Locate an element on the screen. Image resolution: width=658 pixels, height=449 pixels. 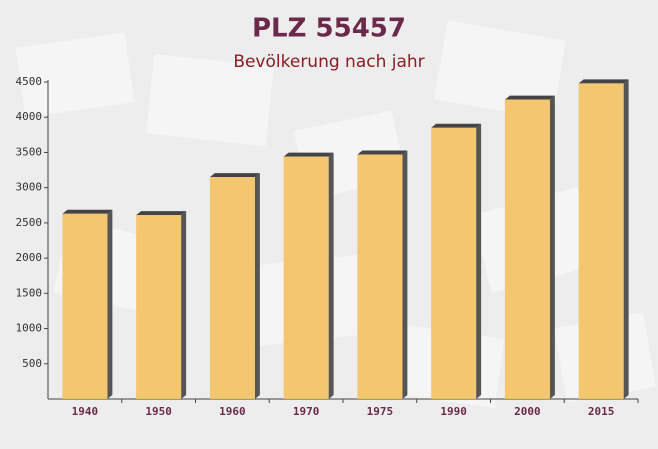
y-tick-label: 4500 is located at coordinates (29, 81).